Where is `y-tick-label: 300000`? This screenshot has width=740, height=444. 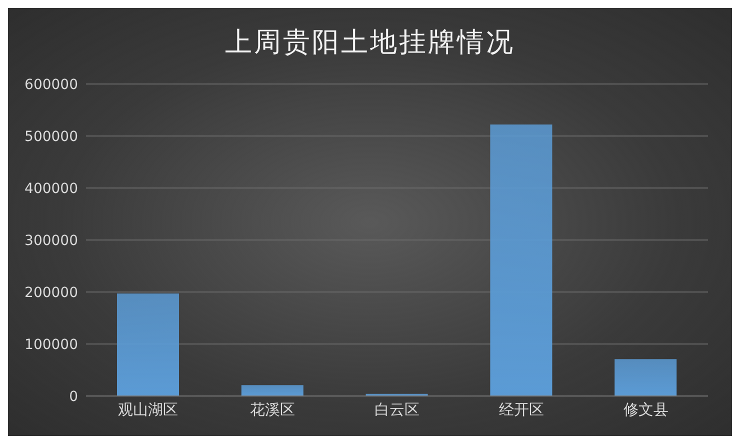 y-tick-label: 300000 is located at coordinates (51, 240).